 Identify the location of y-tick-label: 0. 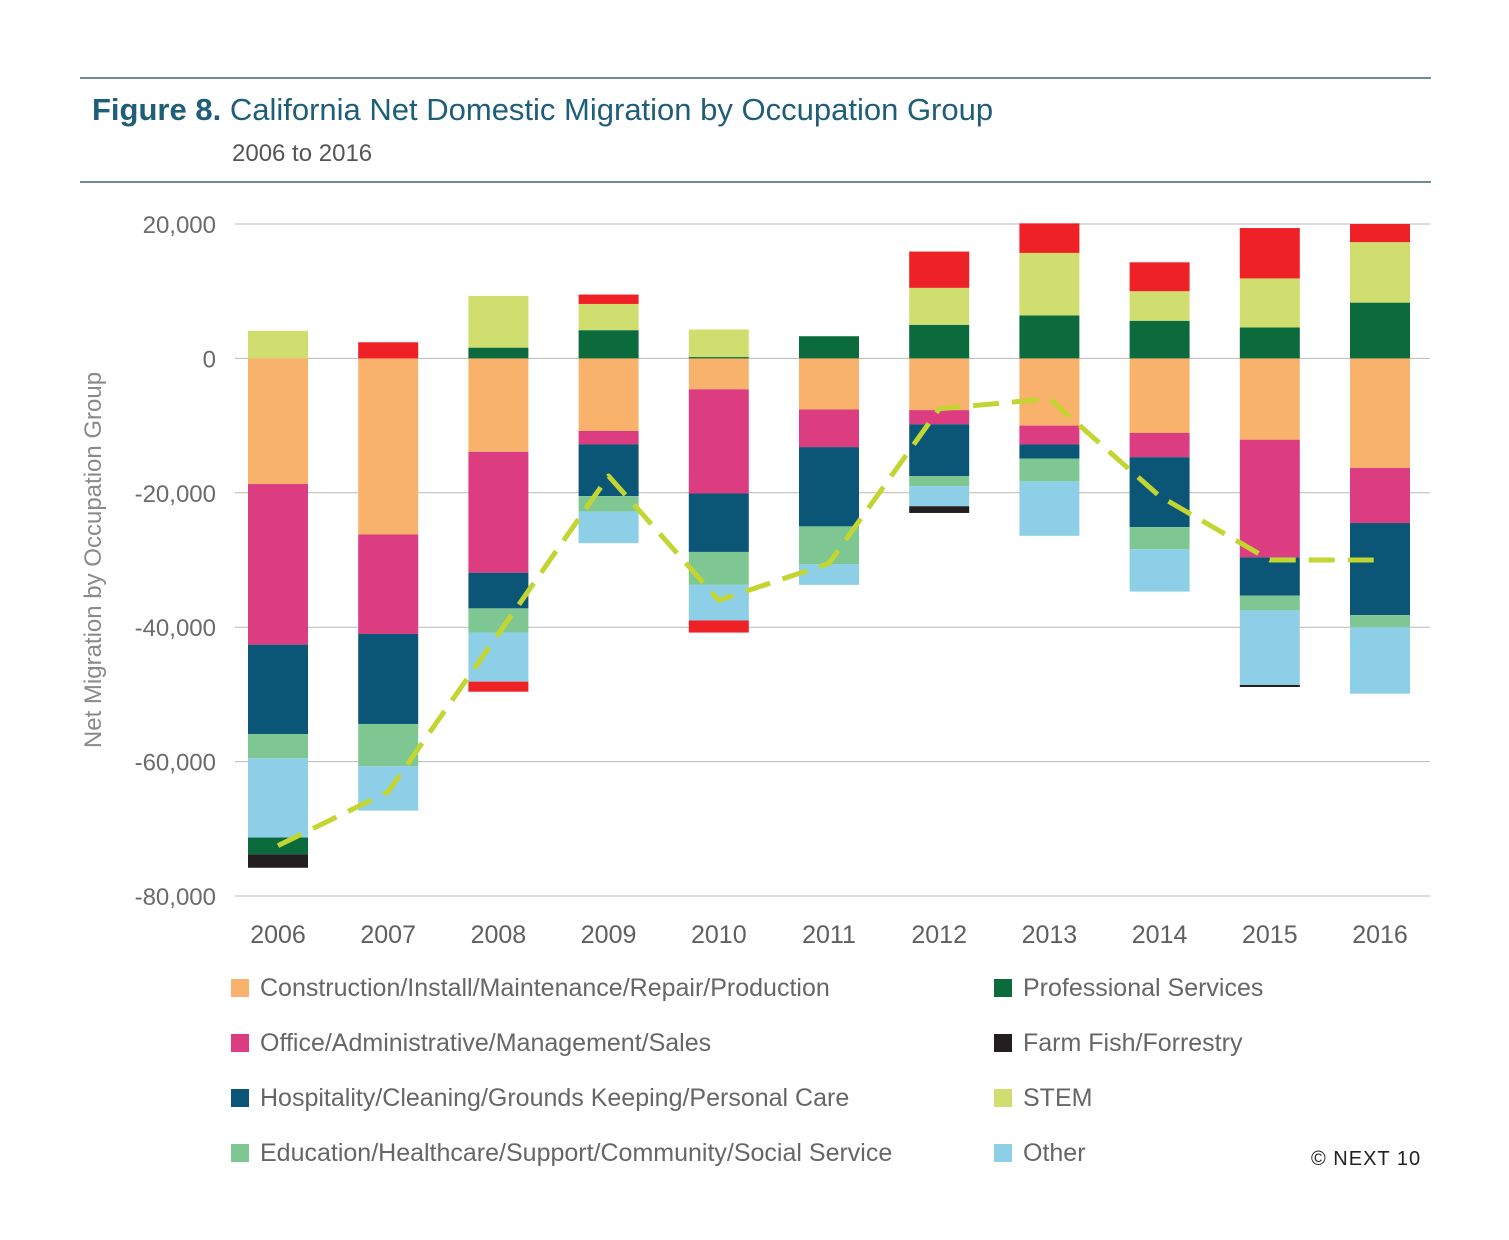
(209, 359).